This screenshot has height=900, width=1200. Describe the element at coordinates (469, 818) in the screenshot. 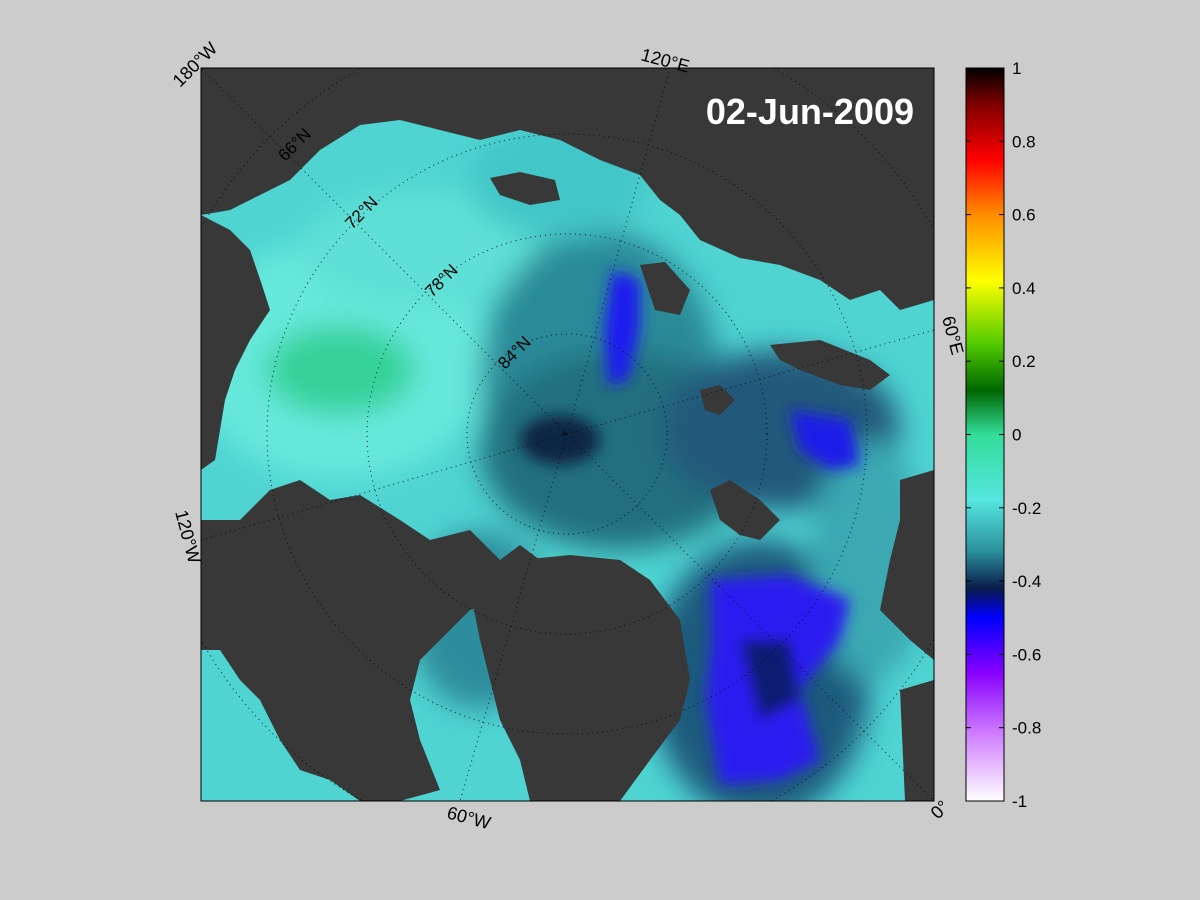

I see `lon-60w-label: 60°W` at that location.